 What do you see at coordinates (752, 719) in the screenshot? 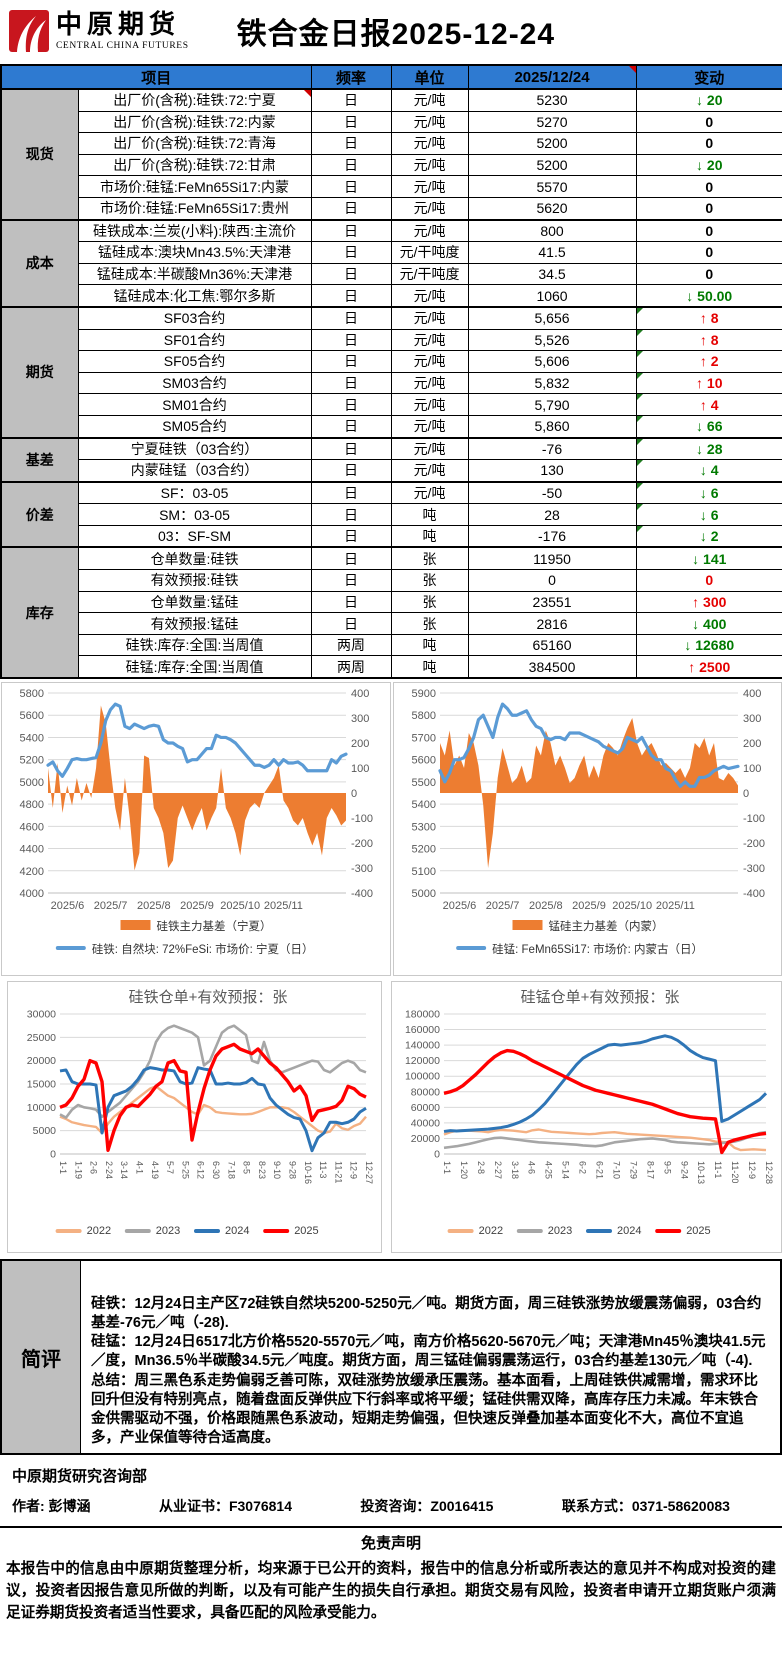
I see `svg-text: 300` at bounding box center [752, 719].